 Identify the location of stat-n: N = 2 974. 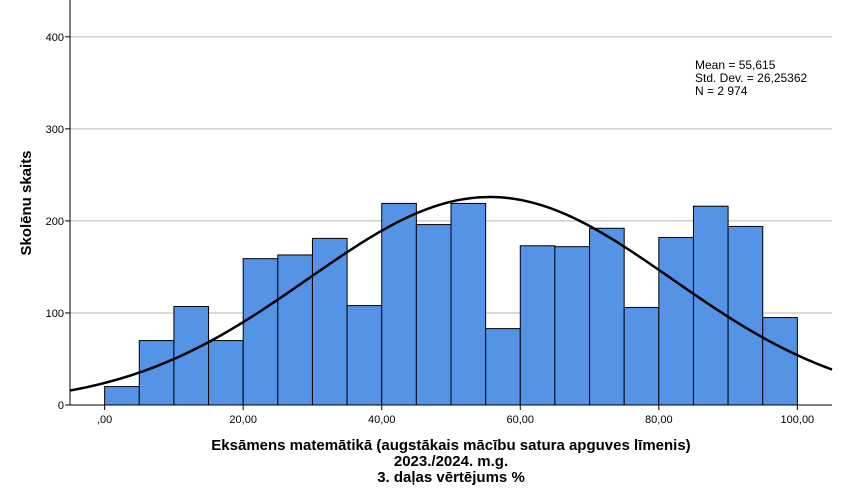
(721, 91).